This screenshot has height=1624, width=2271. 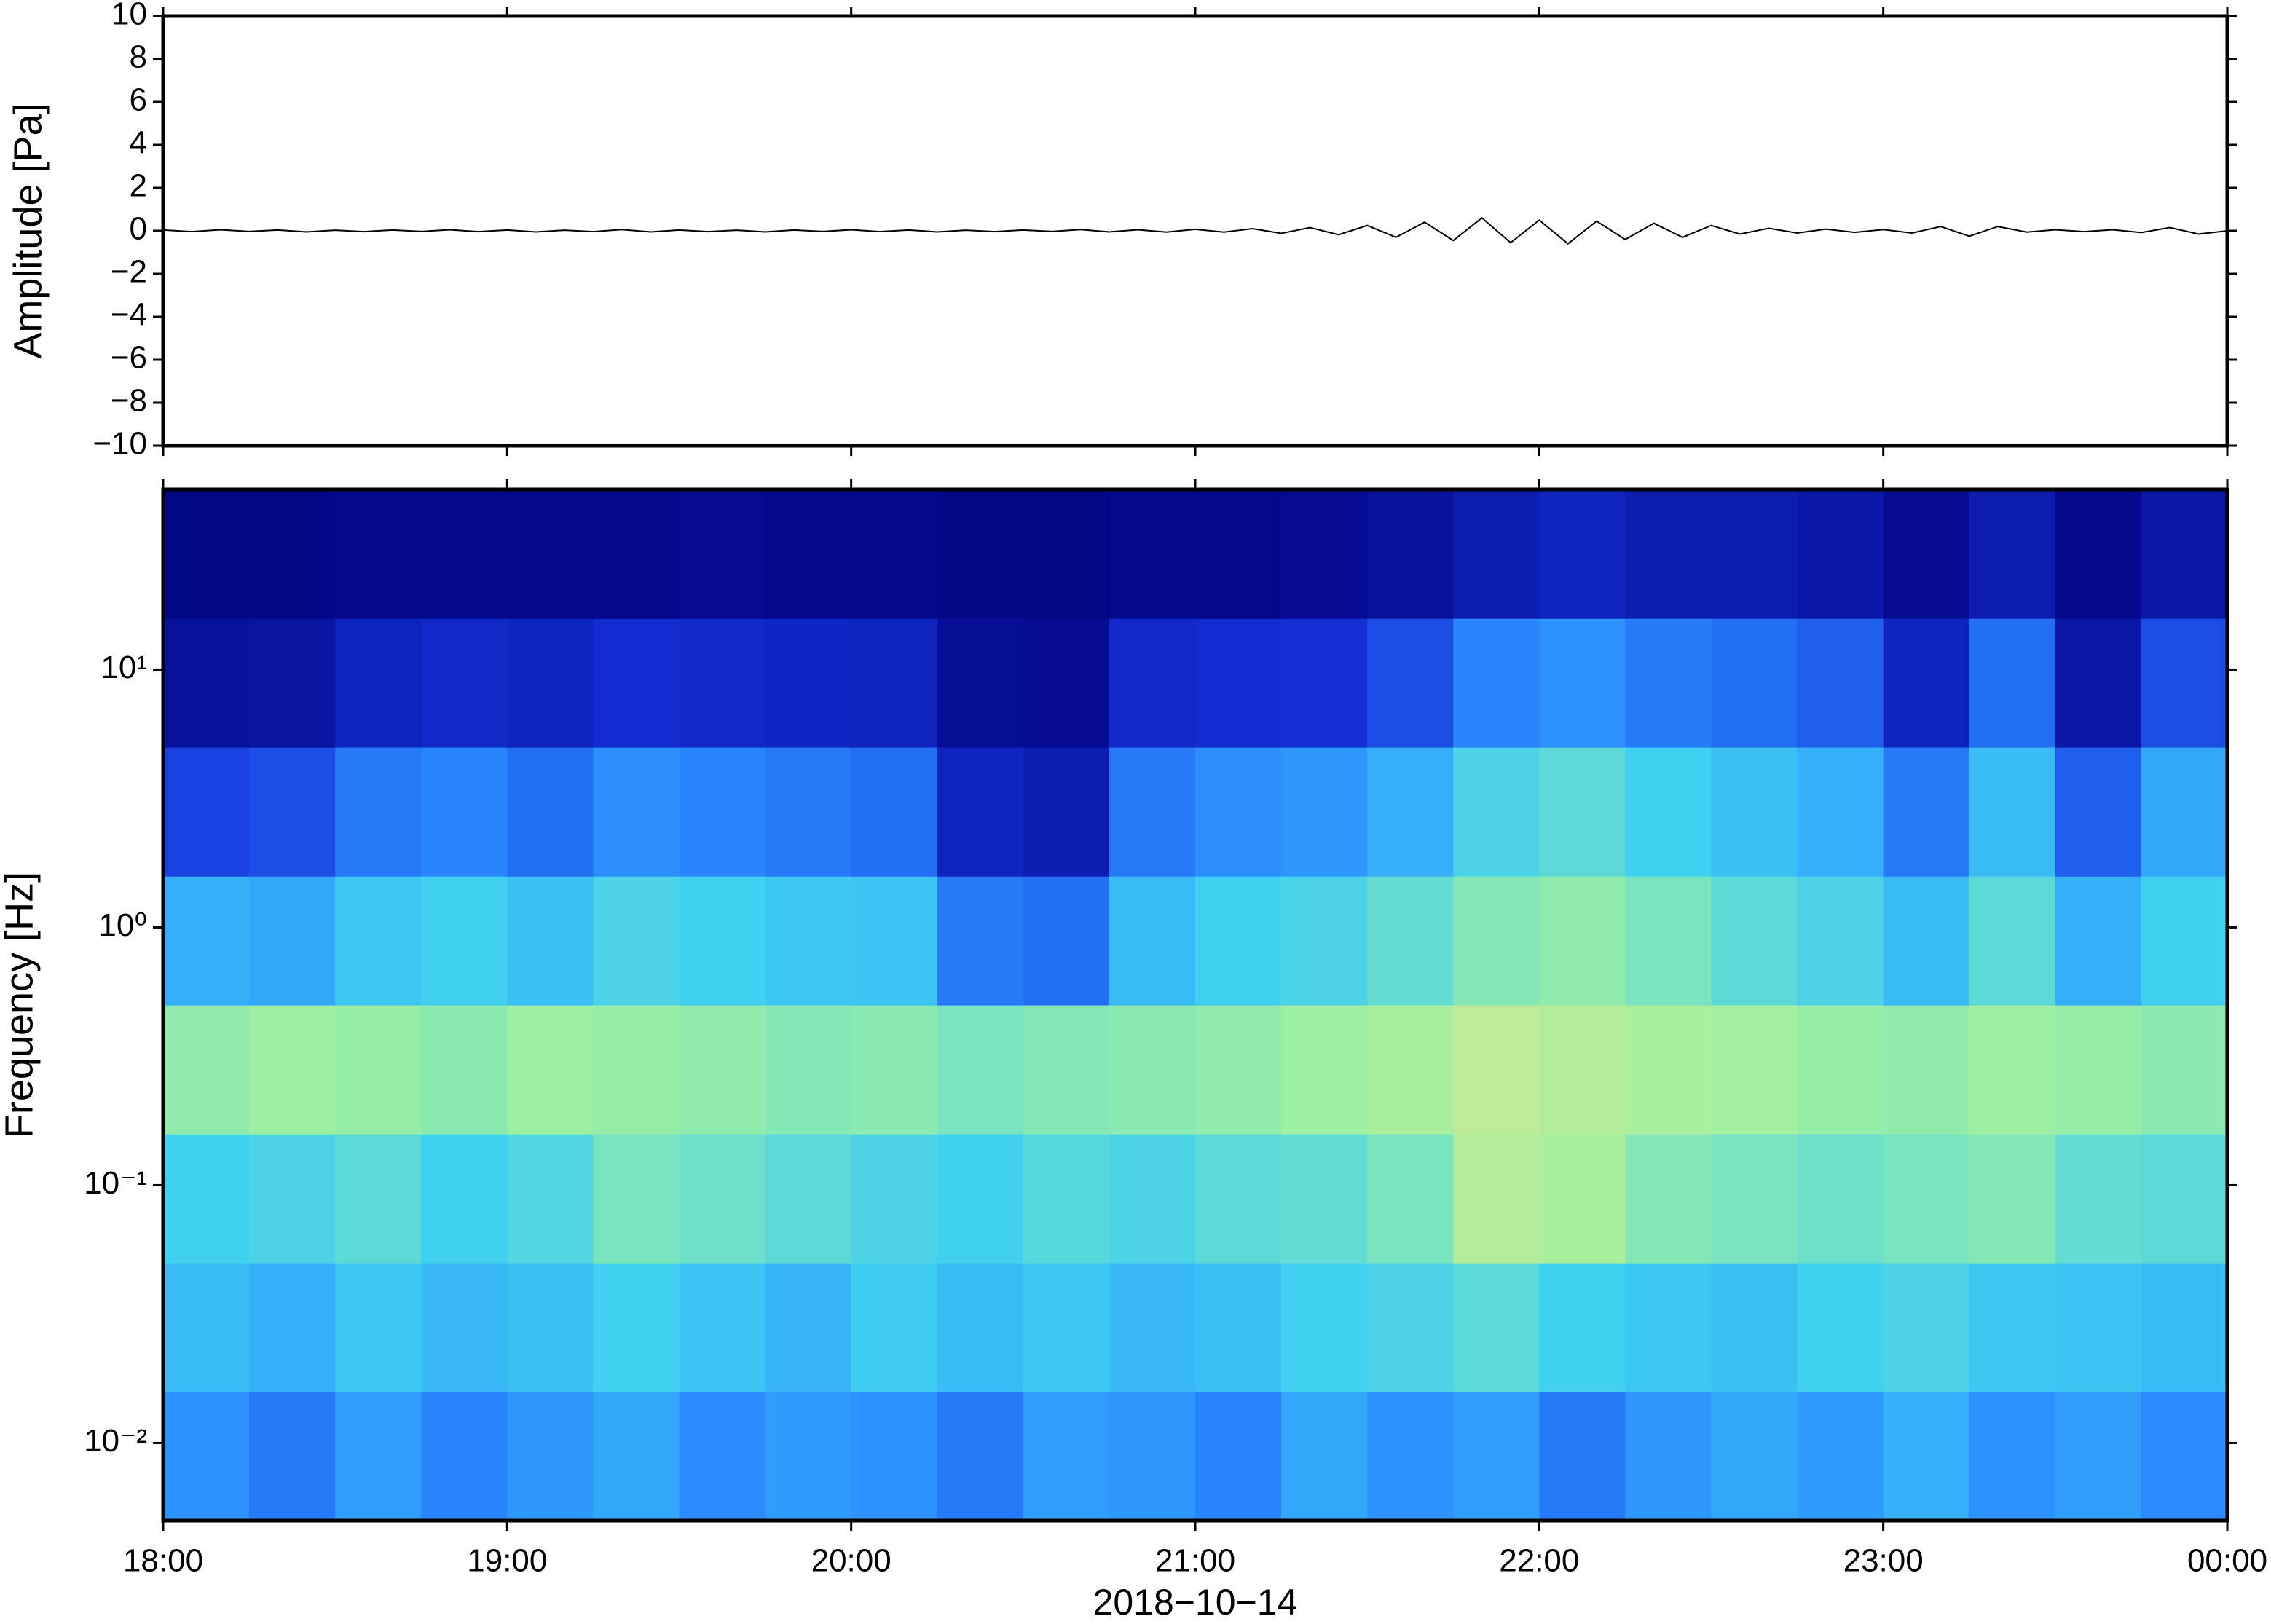 What do you see at coordinates (2227, 1561) in the screenshot?
I see `x-tick-label: 00:00` at bounding box center [2227, 1561].